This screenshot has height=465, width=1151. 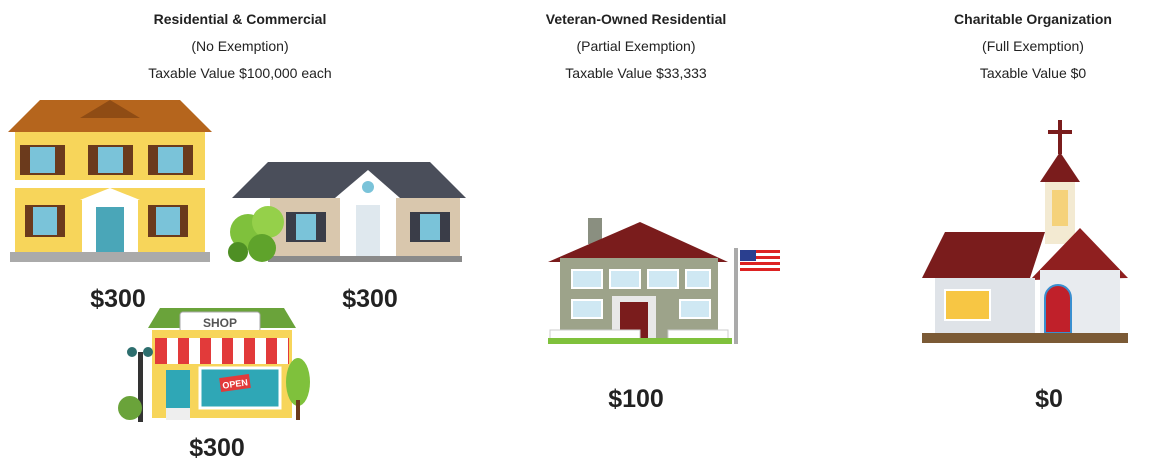 What do you see at coordinates (220, 323) in the screenshot?
I see `shop-sign: SHOP` at bounding box center [220, 323].